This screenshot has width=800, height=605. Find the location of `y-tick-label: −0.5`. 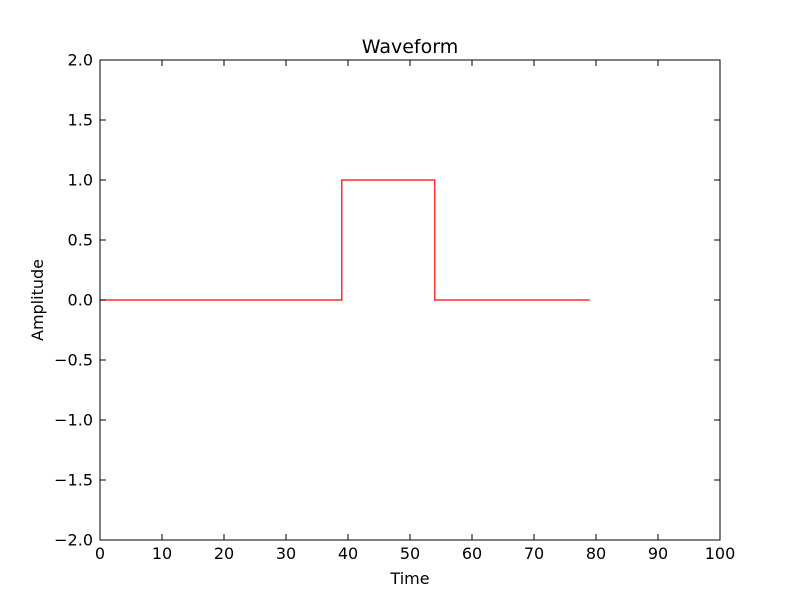

y-tick-label: −0.5 is located at coordinates (73, 360).